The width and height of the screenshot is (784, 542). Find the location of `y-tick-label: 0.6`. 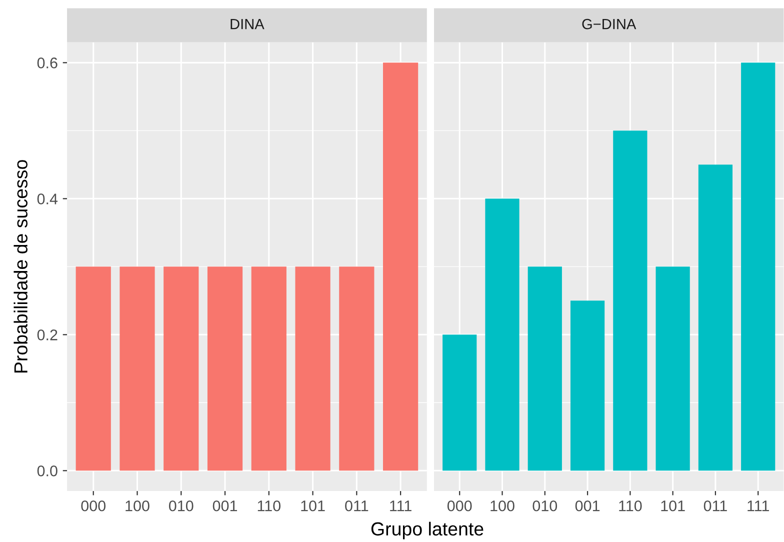

y-tick-label: 0.6 is located at coordinates (47, 63).